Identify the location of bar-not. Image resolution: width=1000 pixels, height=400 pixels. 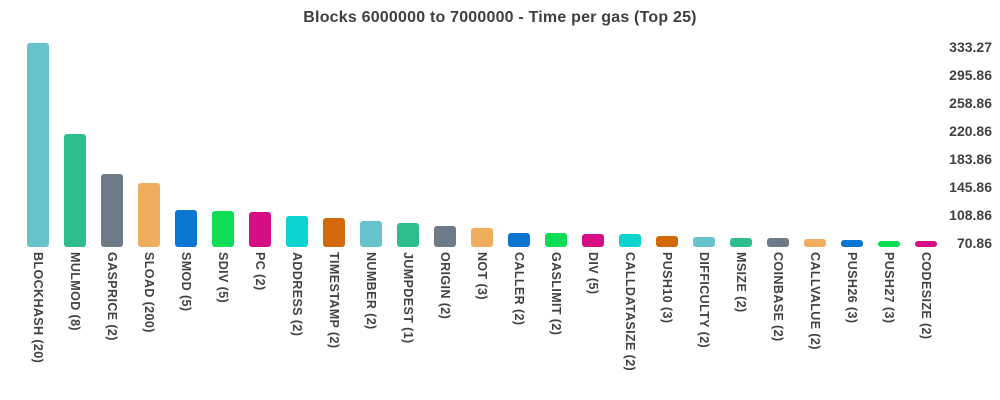
(482, 237).